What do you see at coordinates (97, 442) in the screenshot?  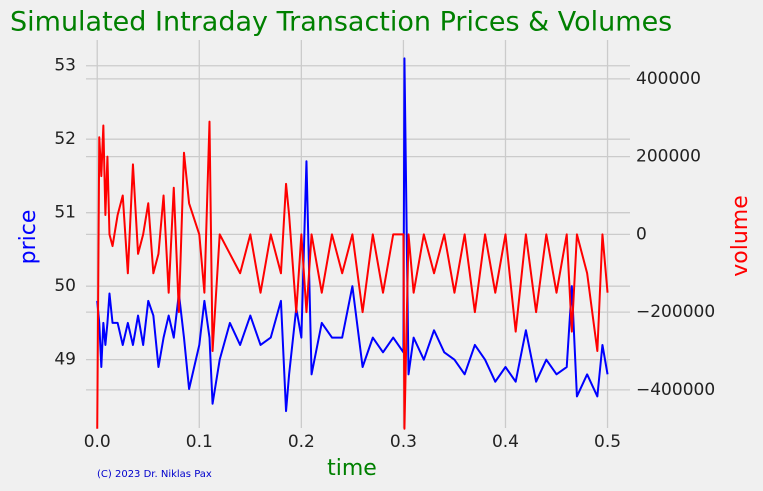 I see `x-tick-label: 0.0` at bounding box center [97, 442].